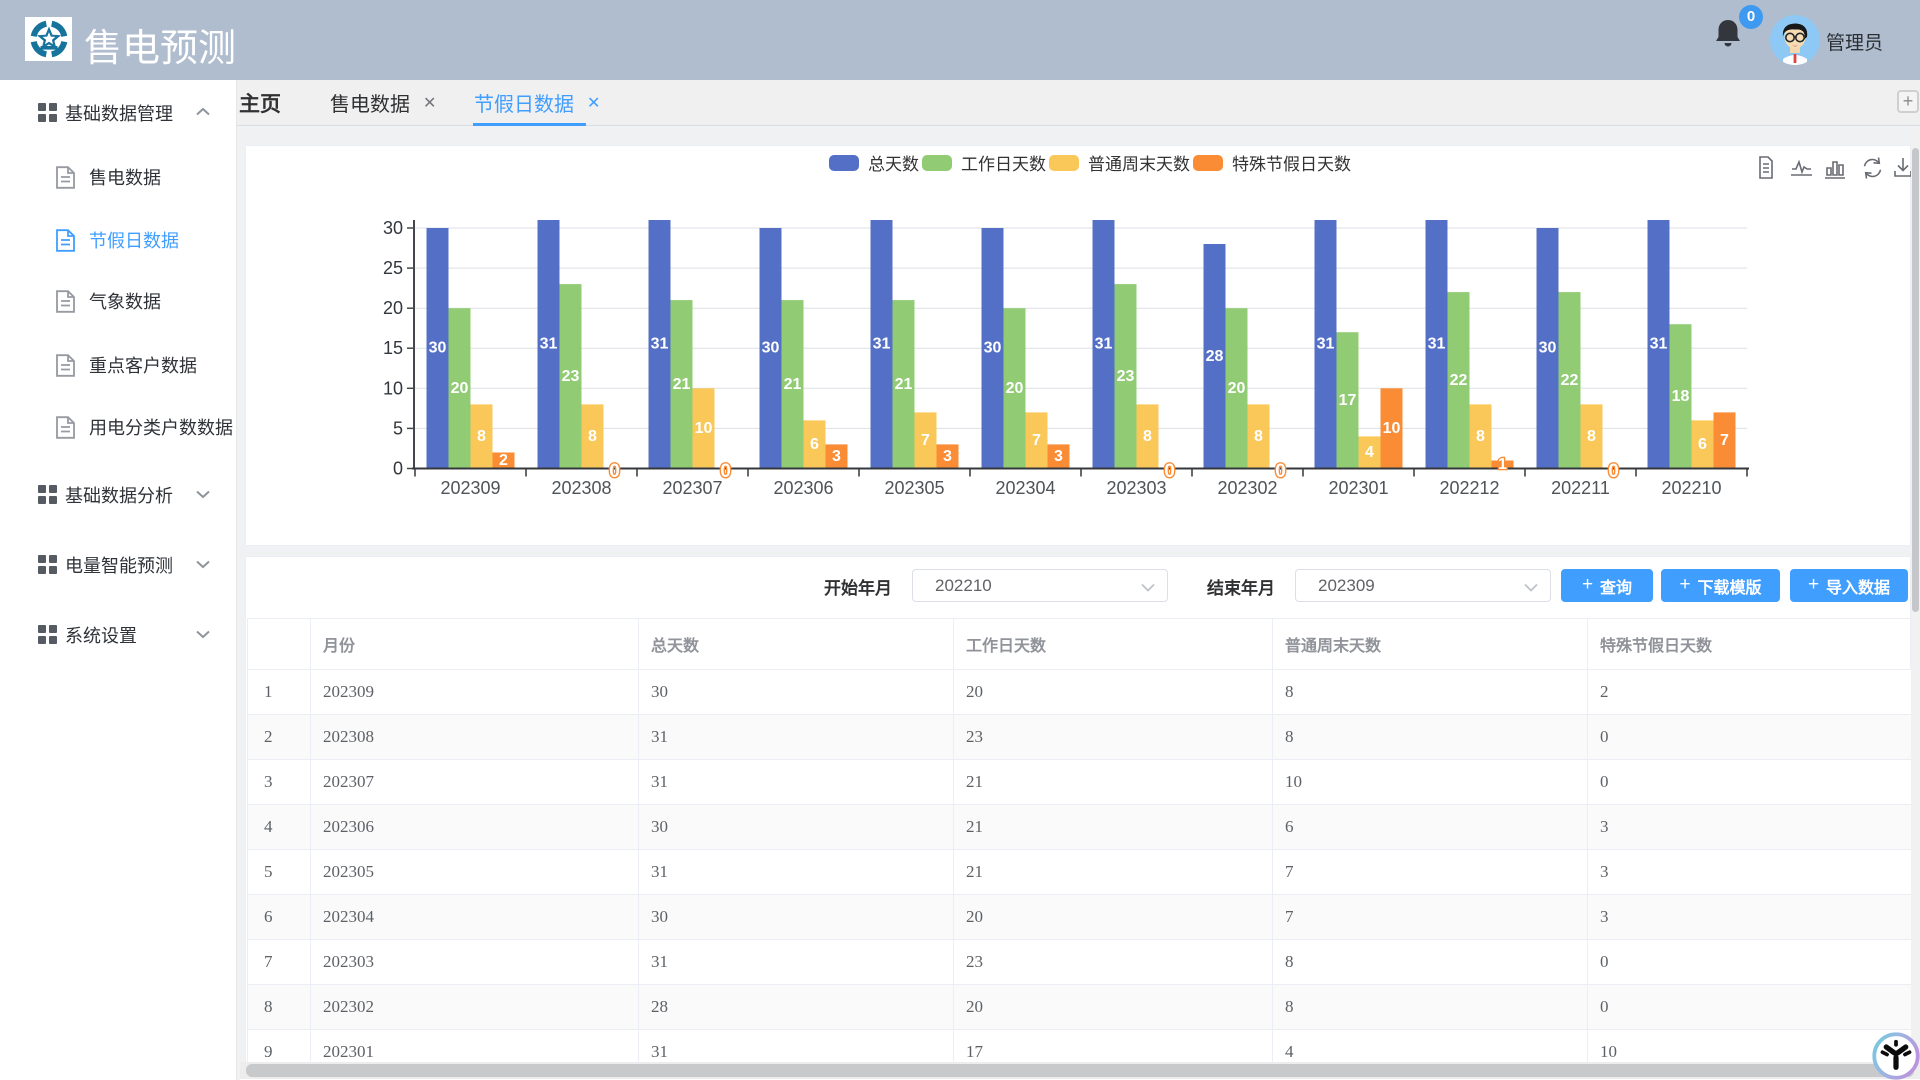 The width and height of the screenshot is (1920, 1080). What do you see at coordinates (1358, 488) in the screenshot?
I see `svg-text: 202301` at bounding box center [1358, 488].